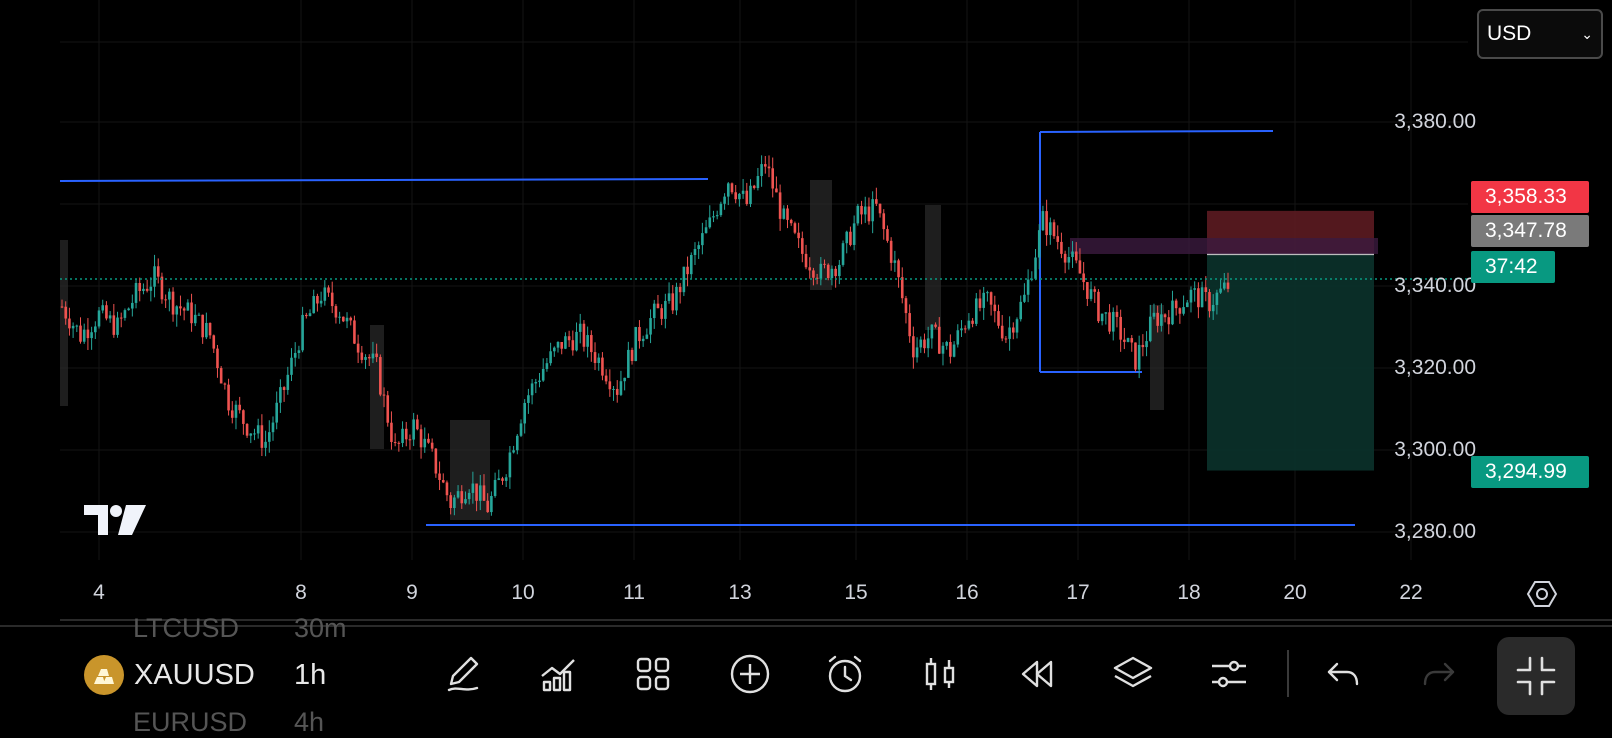 The image size is (1612, 738). Describe the element at coordinates (558, 674) in the screenshot. I see `indicators-icon` at that location.